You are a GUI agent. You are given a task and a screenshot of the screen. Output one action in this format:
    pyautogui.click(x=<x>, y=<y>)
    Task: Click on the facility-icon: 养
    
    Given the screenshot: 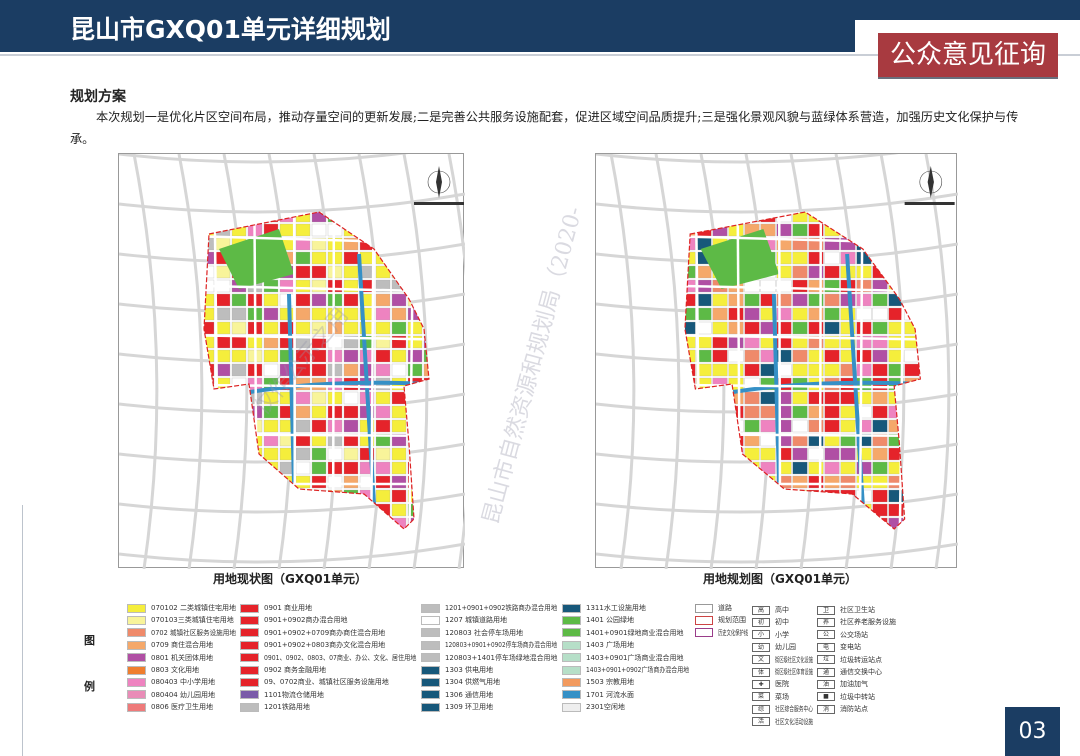 What is the action you would take?
    pyautogui.click(x=826, y=622)
    